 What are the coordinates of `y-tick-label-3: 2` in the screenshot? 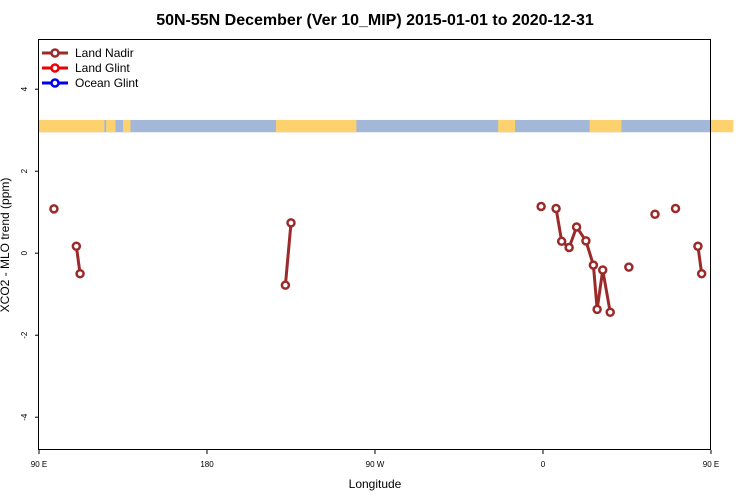 It's located at (24, 170).